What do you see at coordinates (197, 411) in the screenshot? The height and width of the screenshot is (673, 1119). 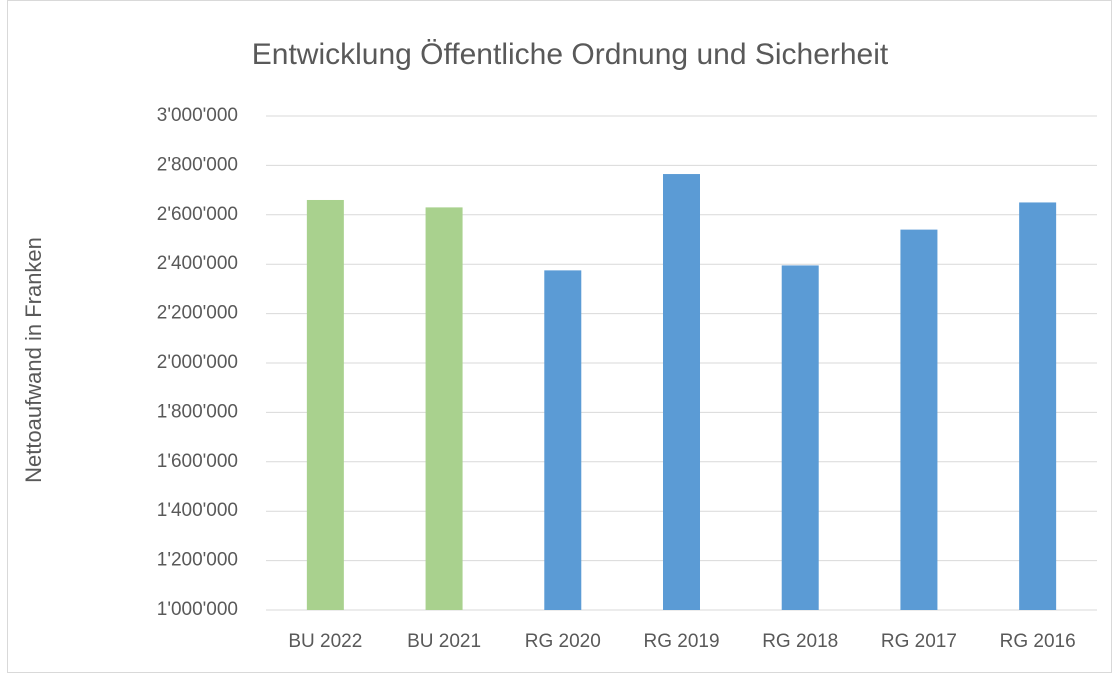 I see `y-tick-label: 1'800'000` at bounding box center [197, 411].